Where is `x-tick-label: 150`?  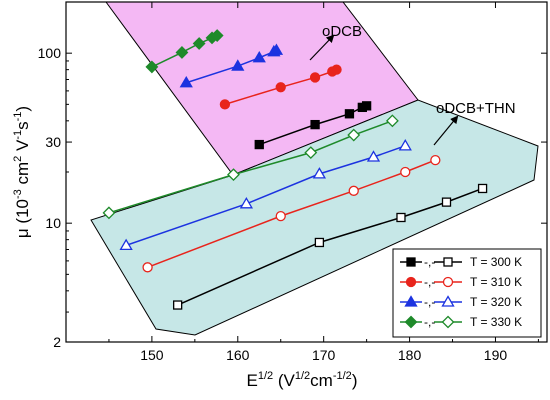
x-tick-label: 150 is located at coordinates (152, 355).